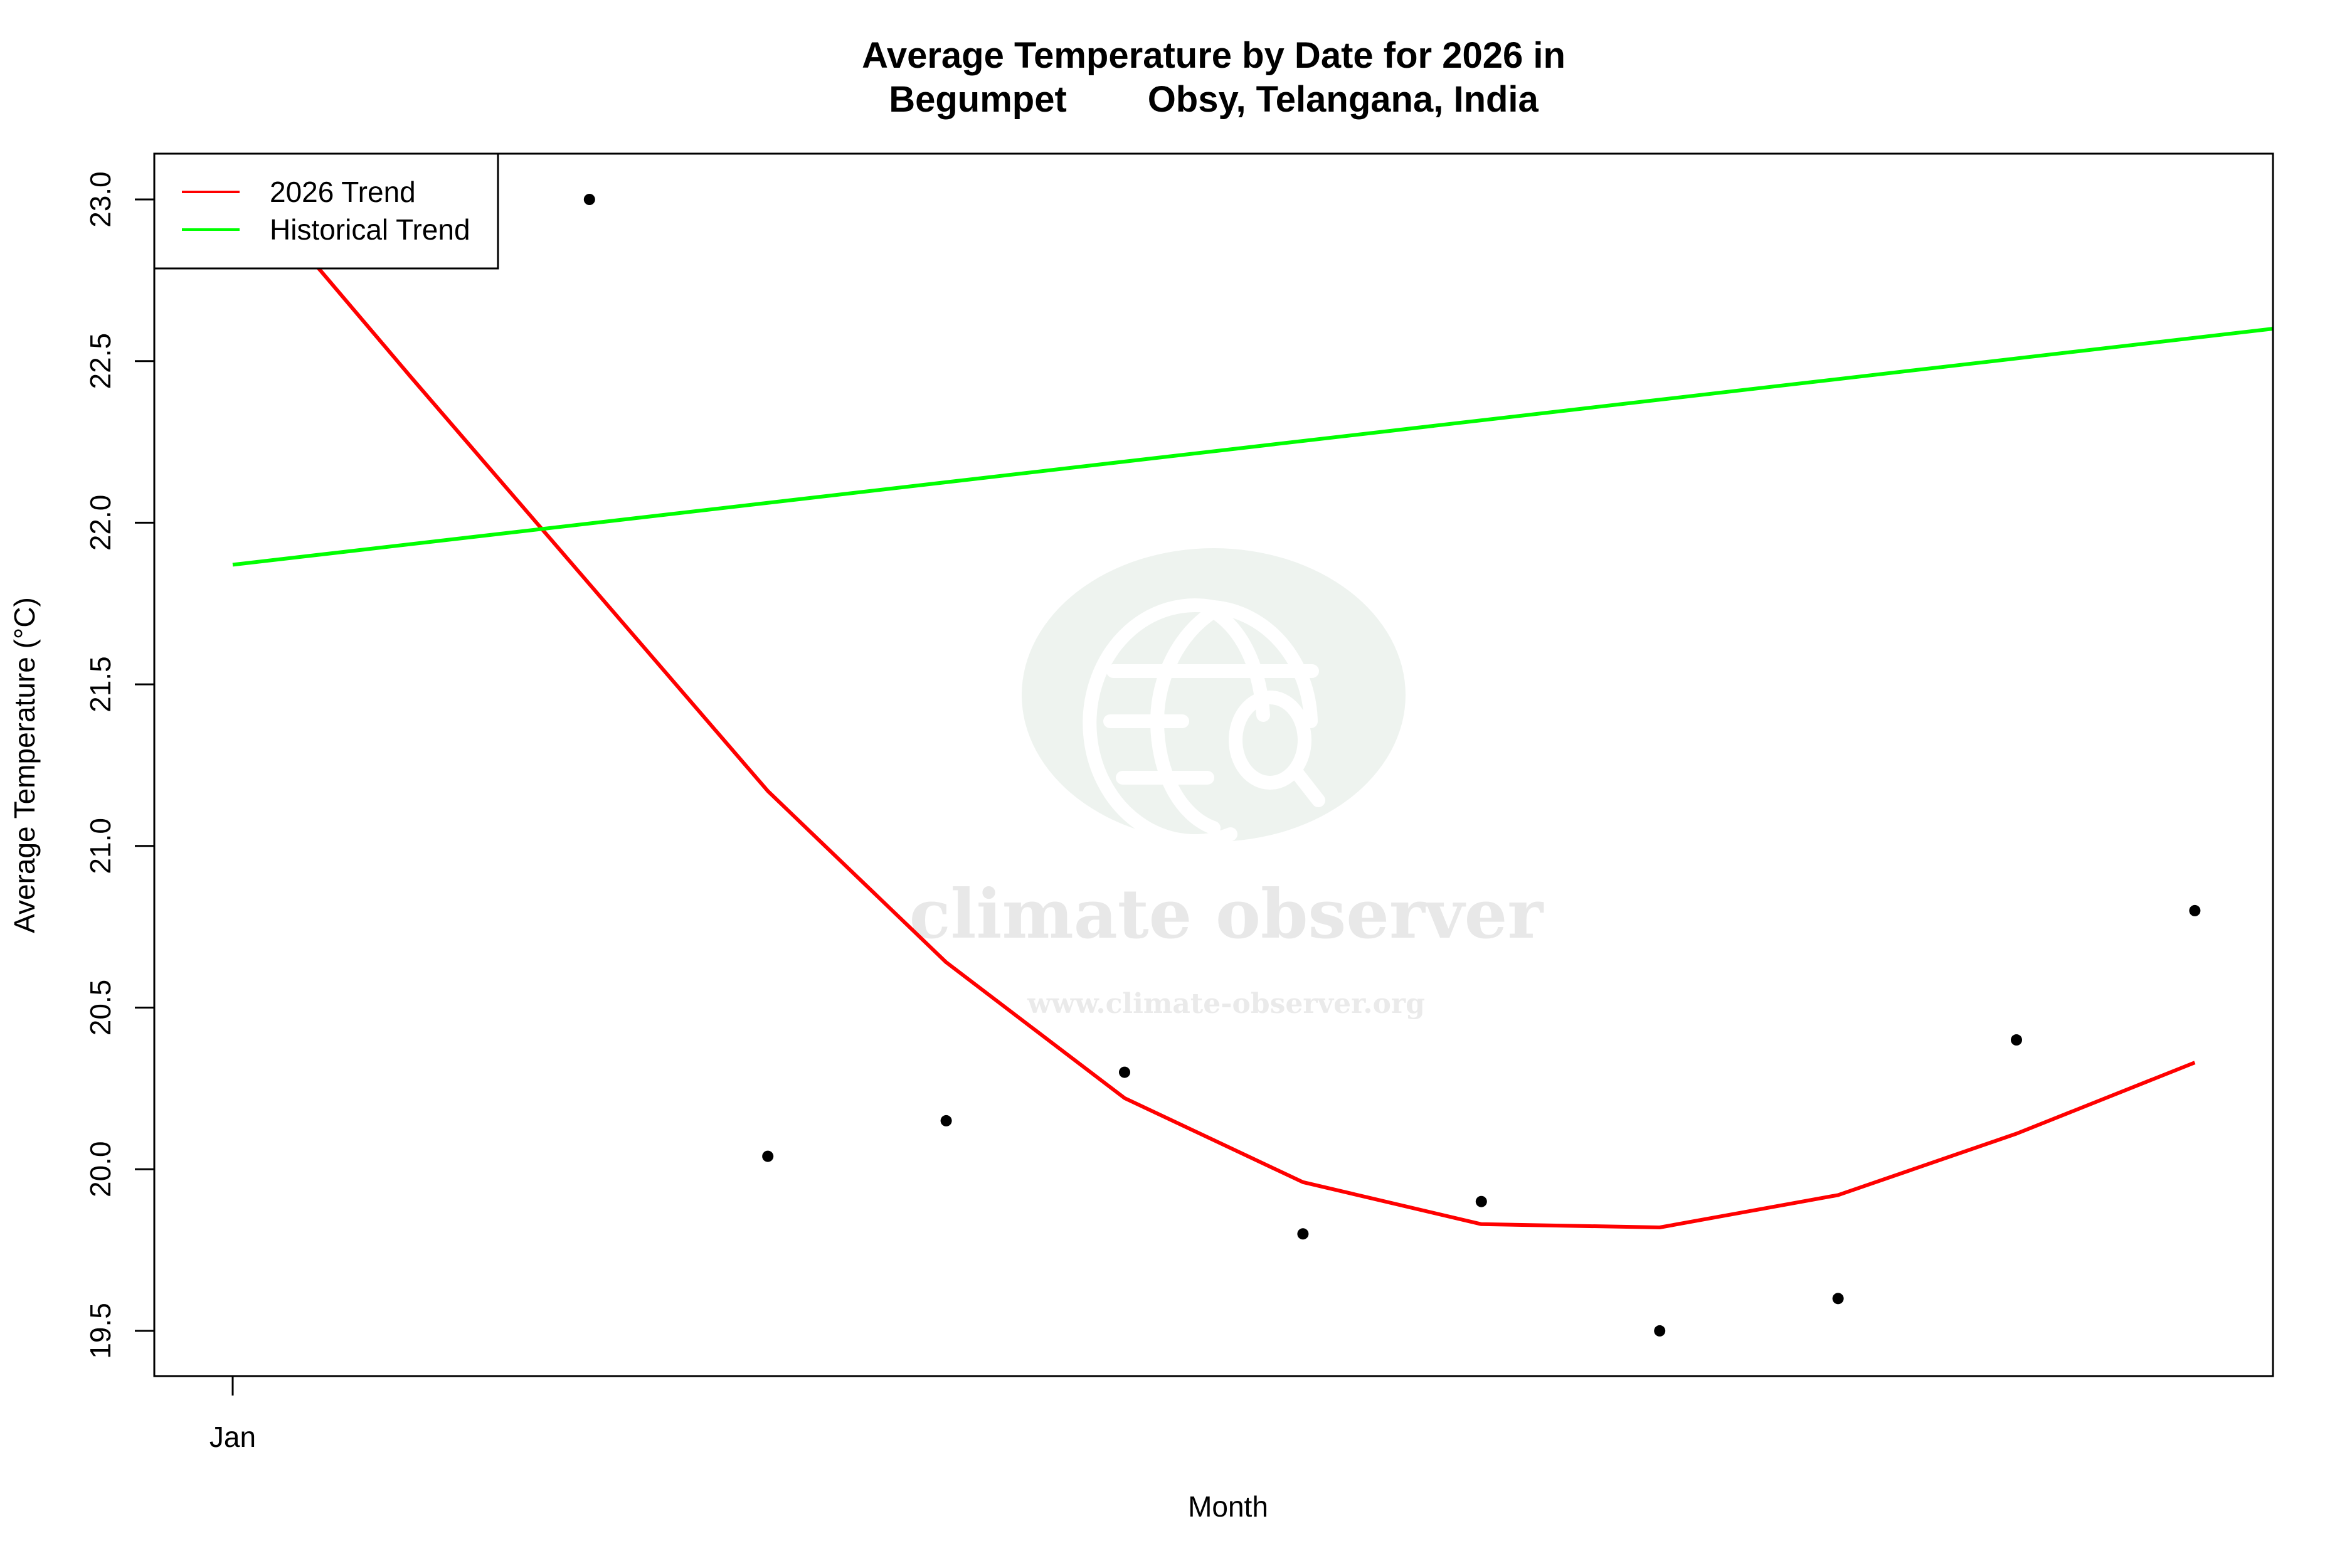 Image resolution: width=2352 pixels, height=1568 pixels. What do you see at coordinates (370, 229) in the screenshot?
I see `legend-label-historical-trend: Historical Trend` at bounding box center [370, 229].